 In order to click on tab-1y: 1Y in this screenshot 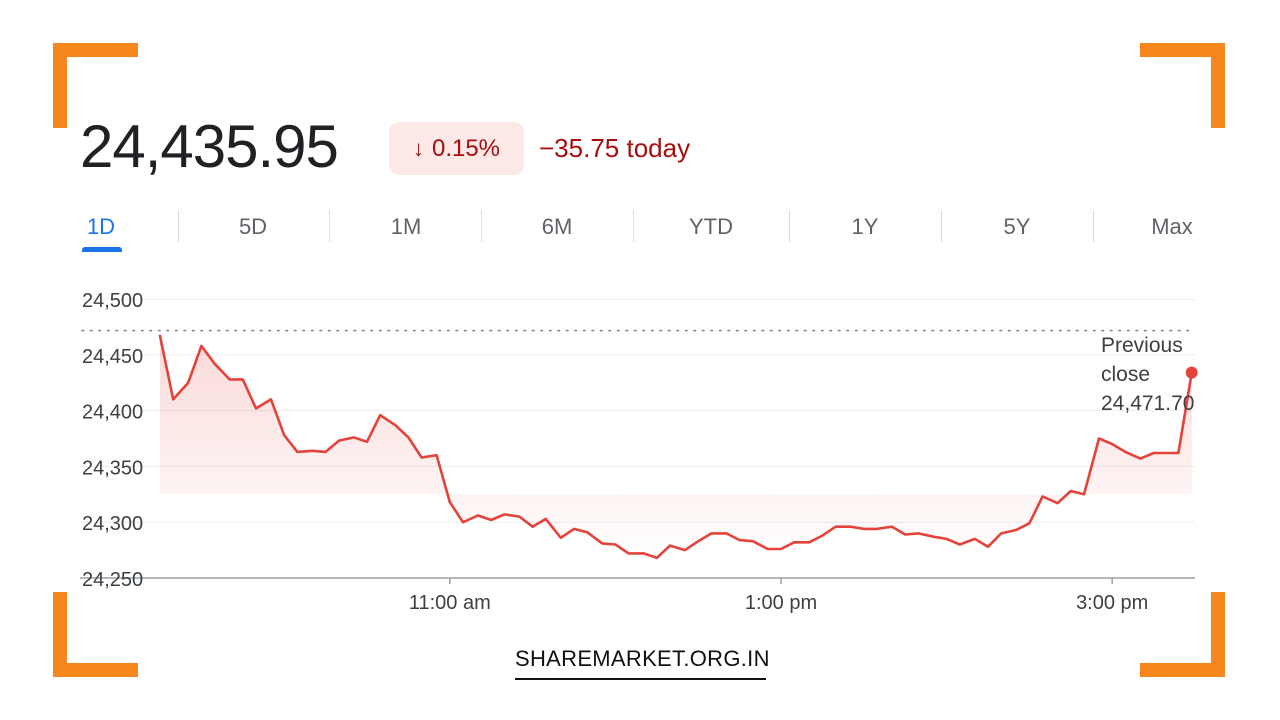, I will do `click(865, 226)`.